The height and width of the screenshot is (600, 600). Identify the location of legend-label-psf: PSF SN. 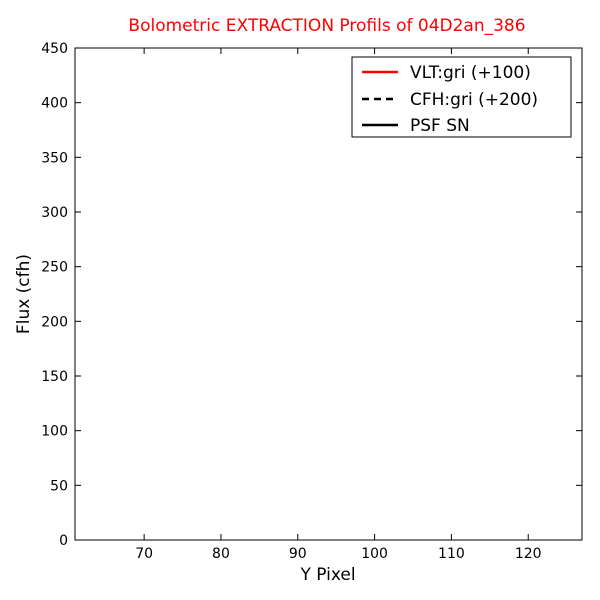
(440, 126).